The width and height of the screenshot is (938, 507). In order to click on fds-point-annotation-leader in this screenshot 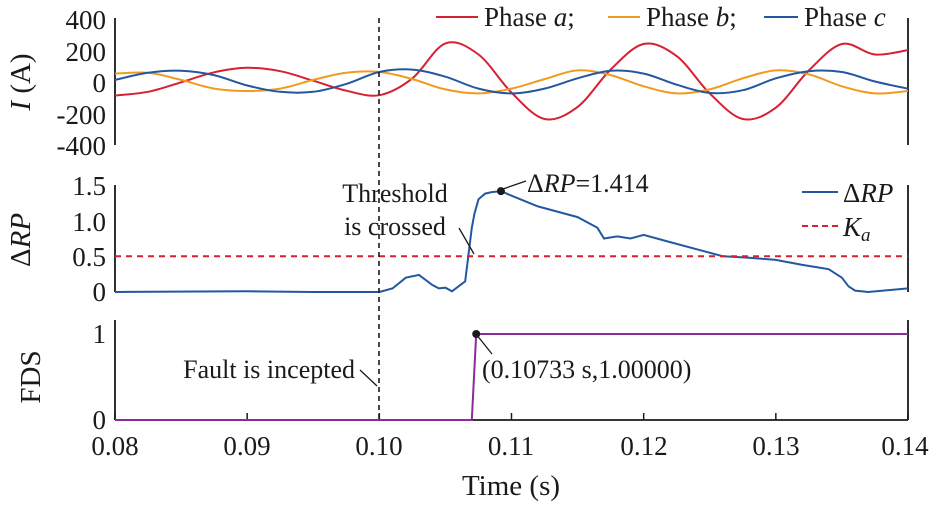, I will do `click(484, 344)`.